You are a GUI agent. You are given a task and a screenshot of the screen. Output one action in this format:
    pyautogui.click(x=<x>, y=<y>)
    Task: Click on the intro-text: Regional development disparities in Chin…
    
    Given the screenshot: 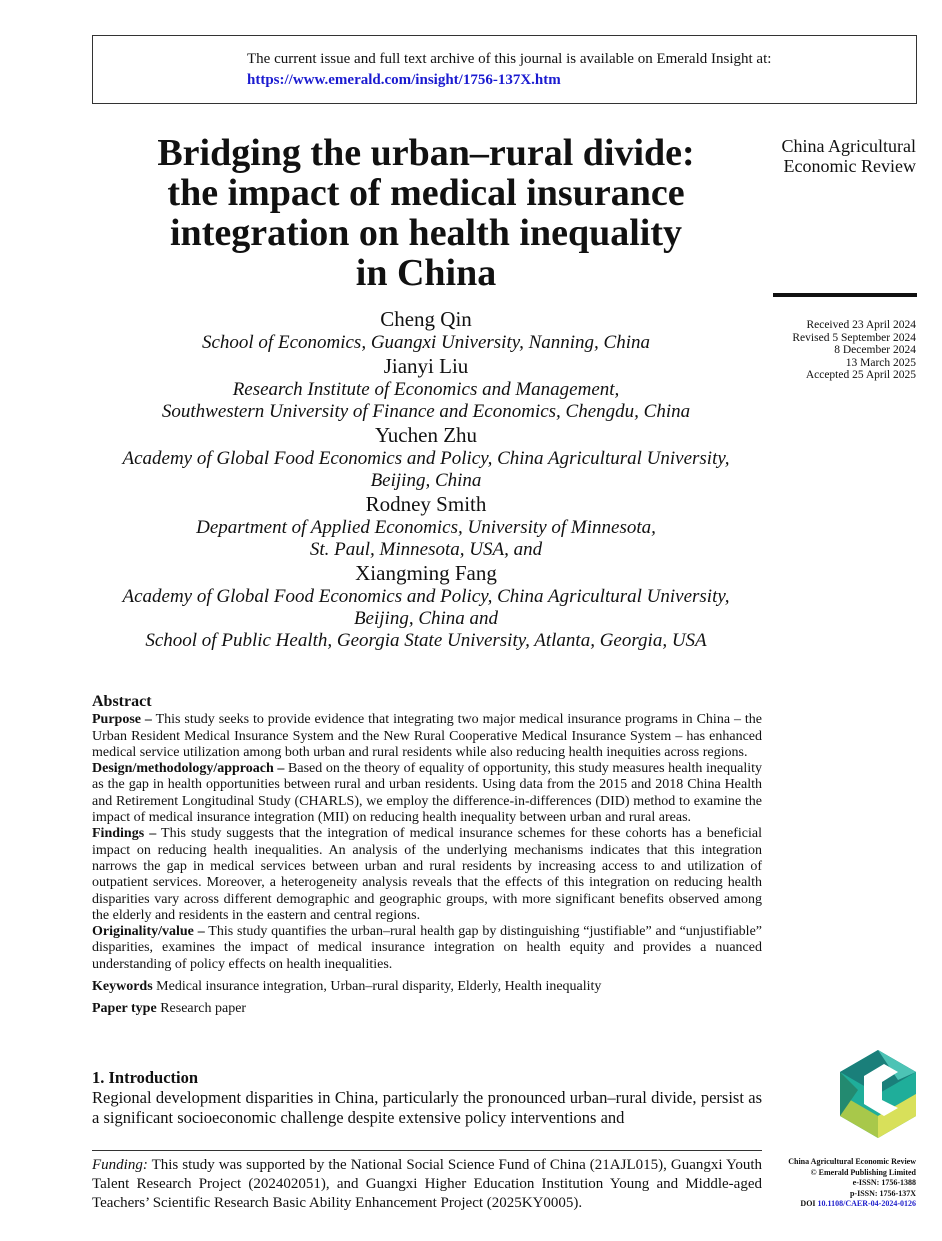 What is the action you would take?
    pyautogui.click(x=427, y=1107)
    